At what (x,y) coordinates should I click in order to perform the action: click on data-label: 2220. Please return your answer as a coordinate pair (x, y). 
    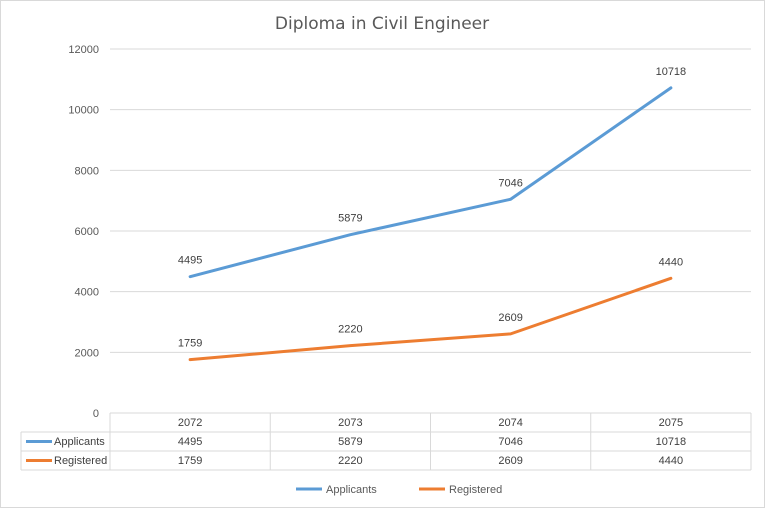
    Looking at the image, I should click on (350, 330).